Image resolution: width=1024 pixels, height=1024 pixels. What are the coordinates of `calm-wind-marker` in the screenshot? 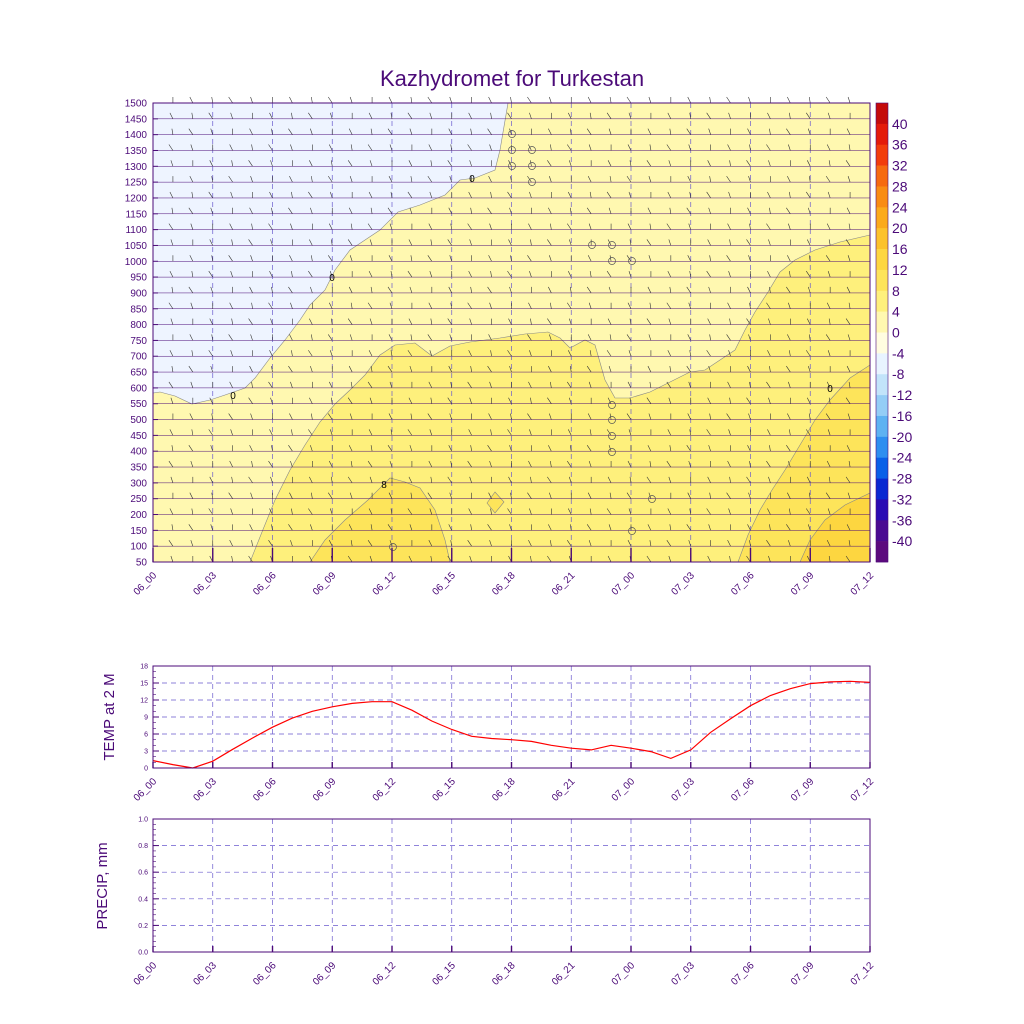 It's located at (632, 531).